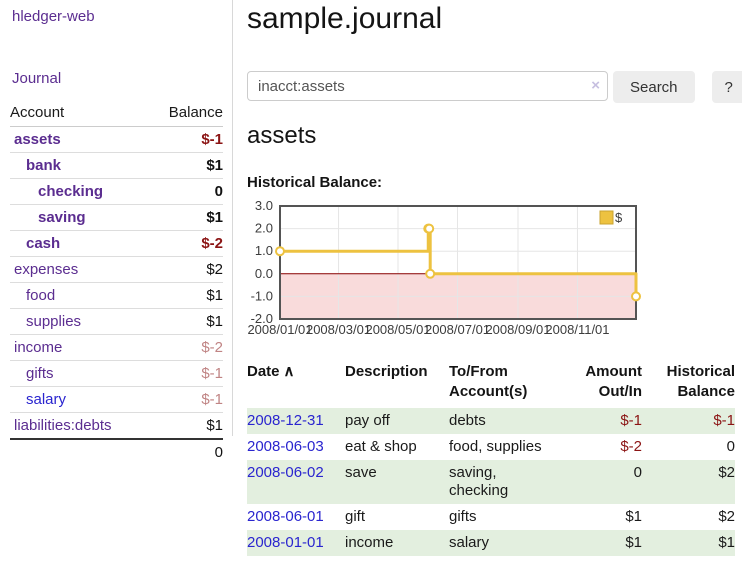 The image size is (742, 582). What do you see at coordinates (285, 472) in the screenshot?
I see `register-date-link: 2008-06-02` at bounding box center [285, 472].